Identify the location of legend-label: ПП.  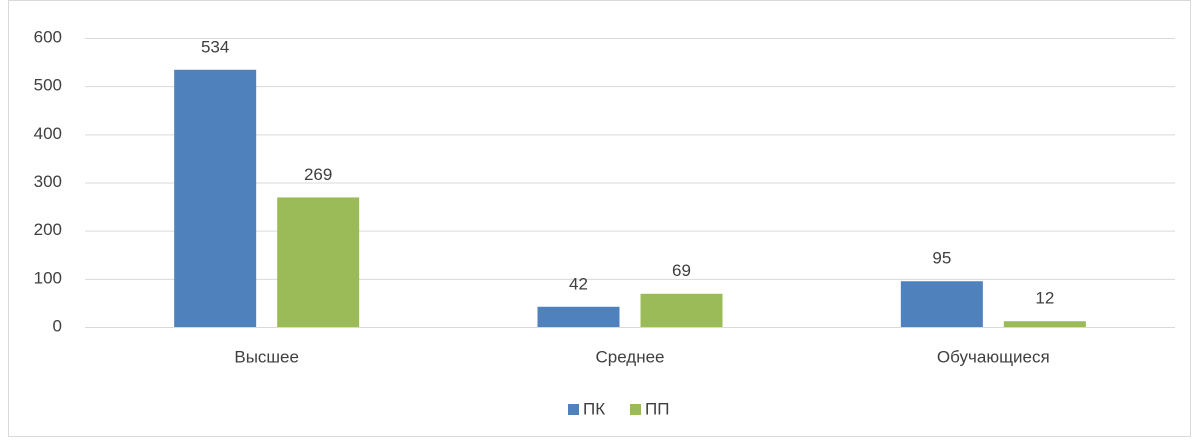
(657, 408).